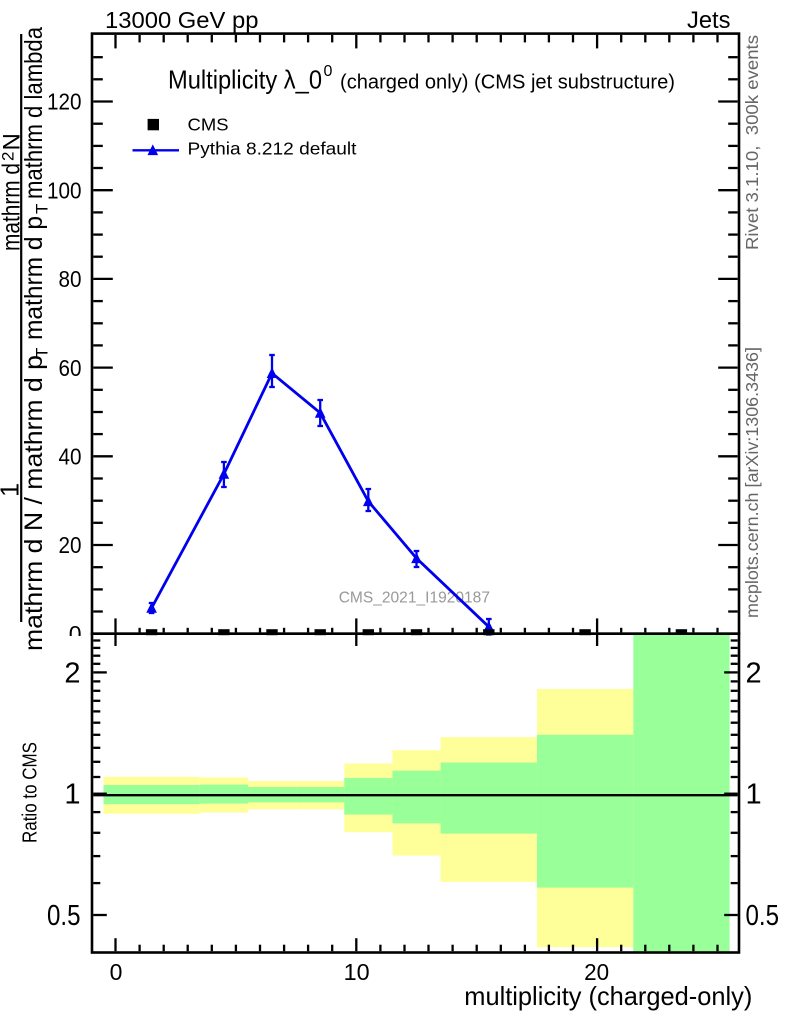 This screenshot has height=1024, width=786. What do you see at coordinates (208, 125) in the screenshot?
I see `svg-text: CMS` at bounding box center [208, 125].